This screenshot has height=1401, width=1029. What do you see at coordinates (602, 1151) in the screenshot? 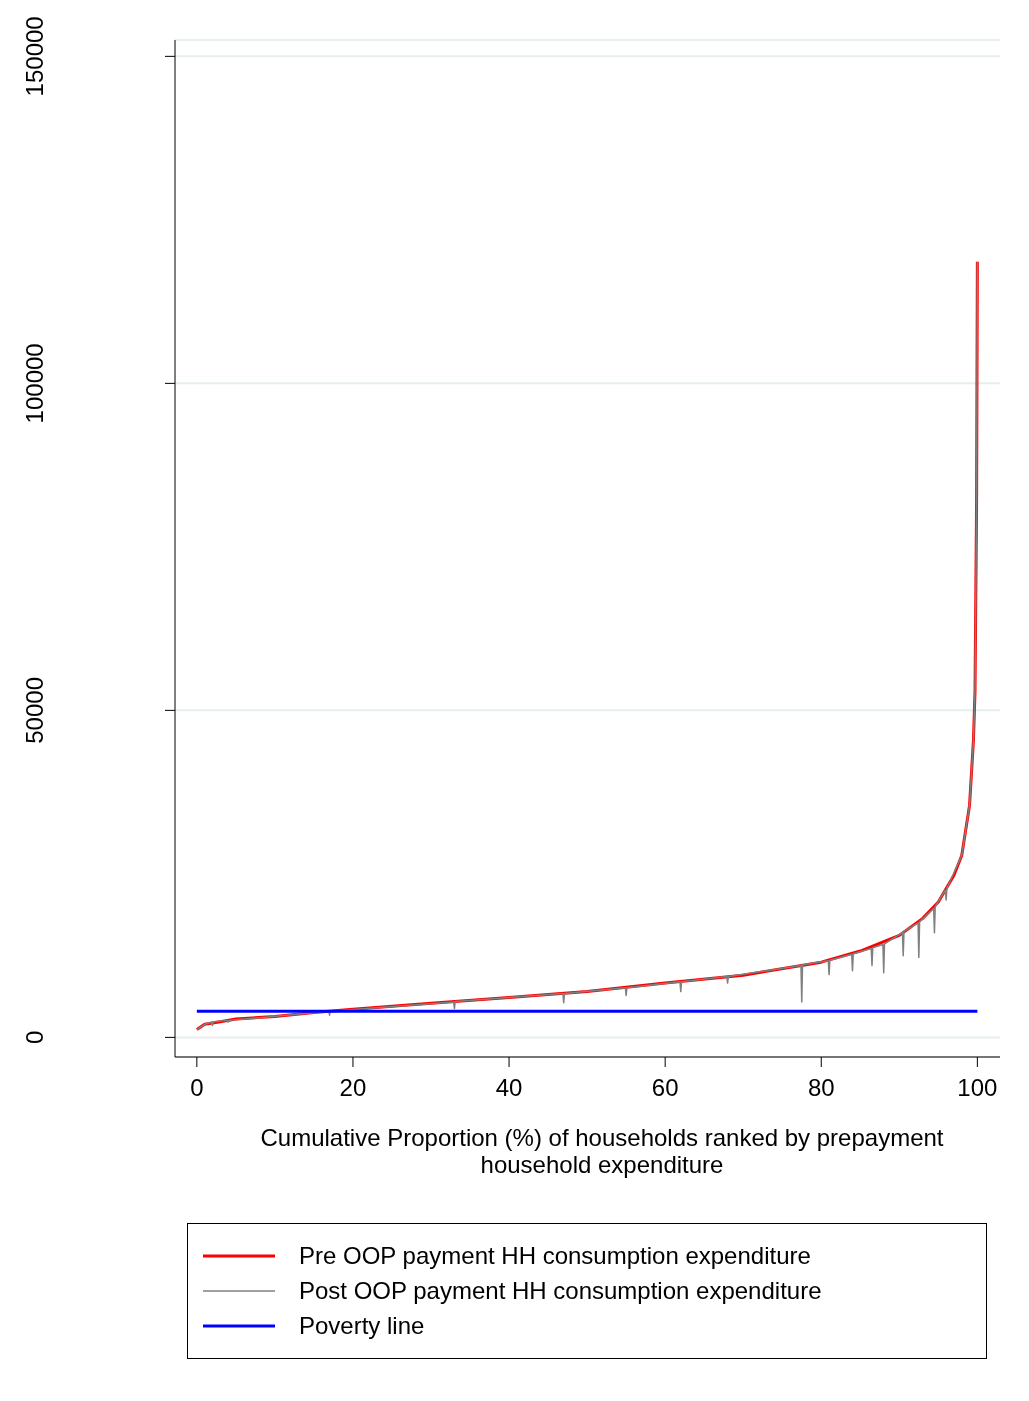
I see `x-axis-title: Cumulative Proportion (%) of households ranked by prepayment household expenditure` at bounding box center [602, 1151].